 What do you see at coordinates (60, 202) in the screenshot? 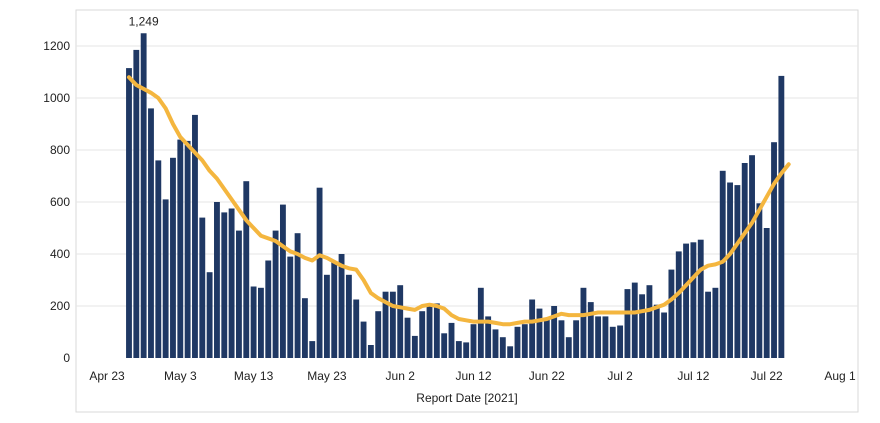
I see `y-tick-label: 600` at bounding box center [60, 202].